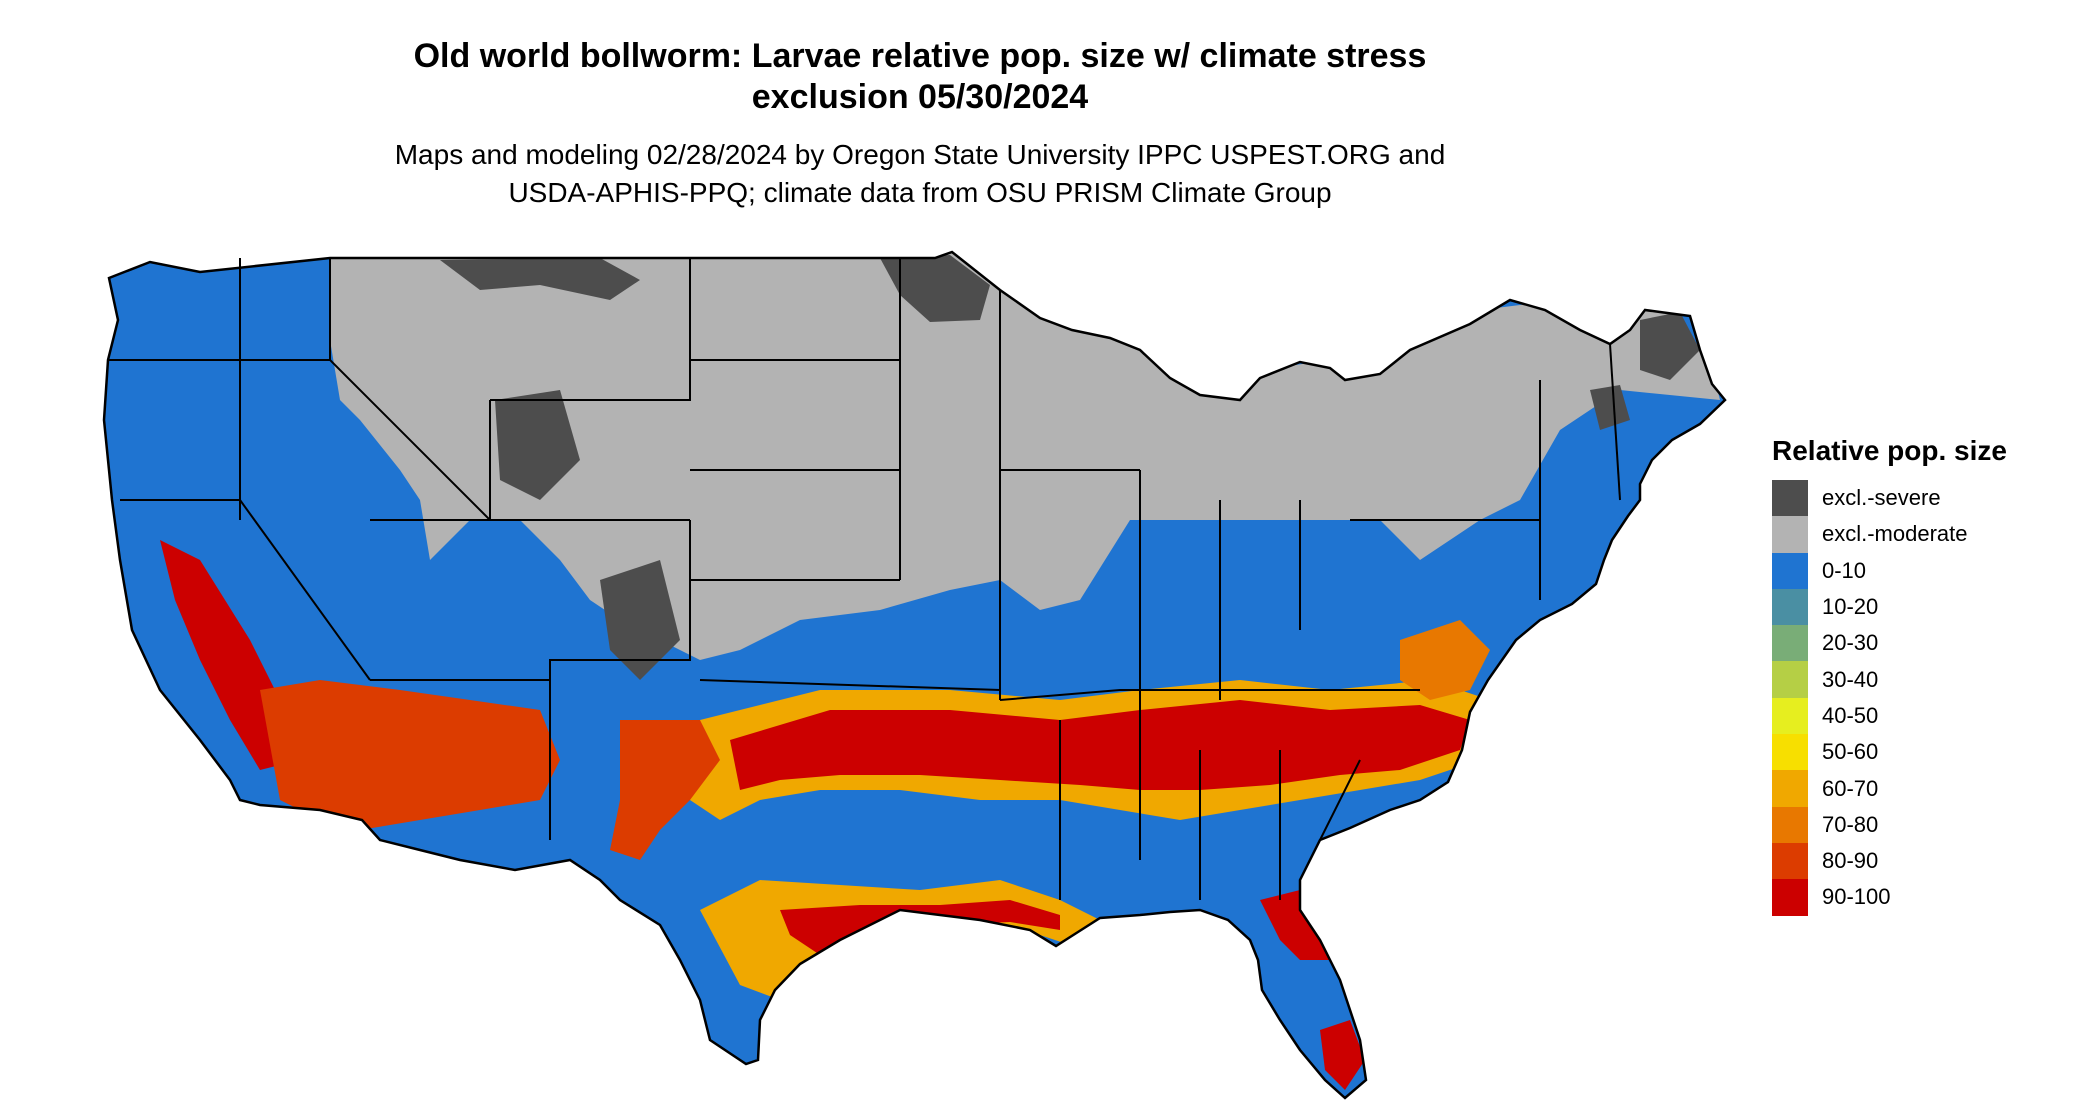 The image size is (2100, 1116). What do you see at coordinates (1850, 861) in the screenshot?
I see `legend-label: 80-90` at bounding box center [1850, 861].